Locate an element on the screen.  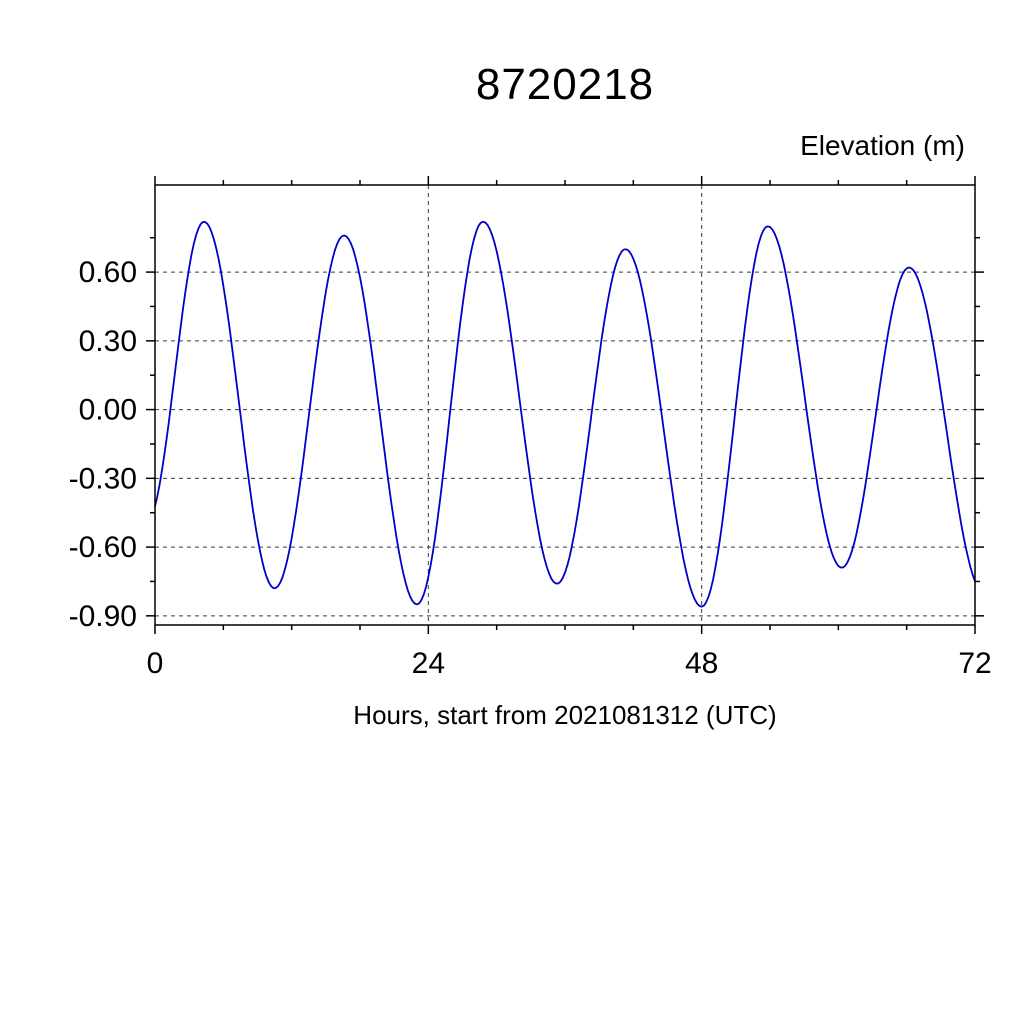
elevation-unit-label: Elevation (m) is located at coordinates (882, 145).